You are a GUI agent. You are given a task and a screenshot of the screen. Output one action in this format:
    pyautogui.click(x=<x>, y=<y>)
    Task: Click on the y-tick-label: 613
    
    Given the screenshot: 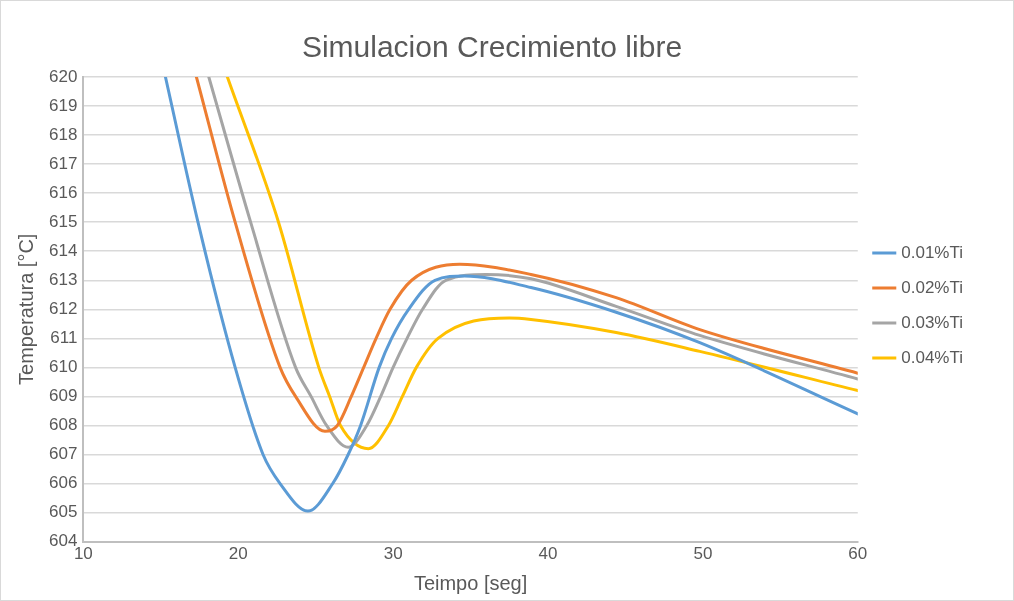 What is the action you would take?
    pyautogui.click(x=63, y=279)
    